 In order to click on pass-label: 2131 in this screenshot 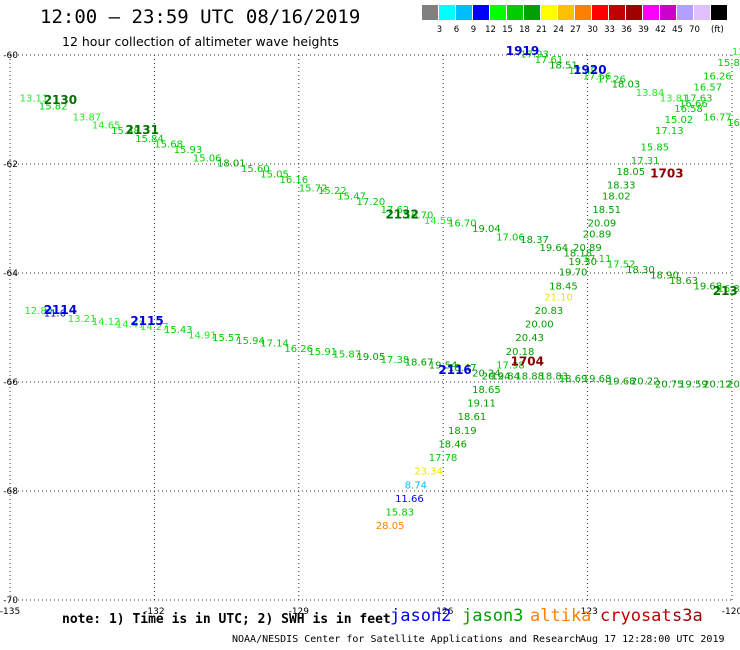, I will do `click(142, 130)`.